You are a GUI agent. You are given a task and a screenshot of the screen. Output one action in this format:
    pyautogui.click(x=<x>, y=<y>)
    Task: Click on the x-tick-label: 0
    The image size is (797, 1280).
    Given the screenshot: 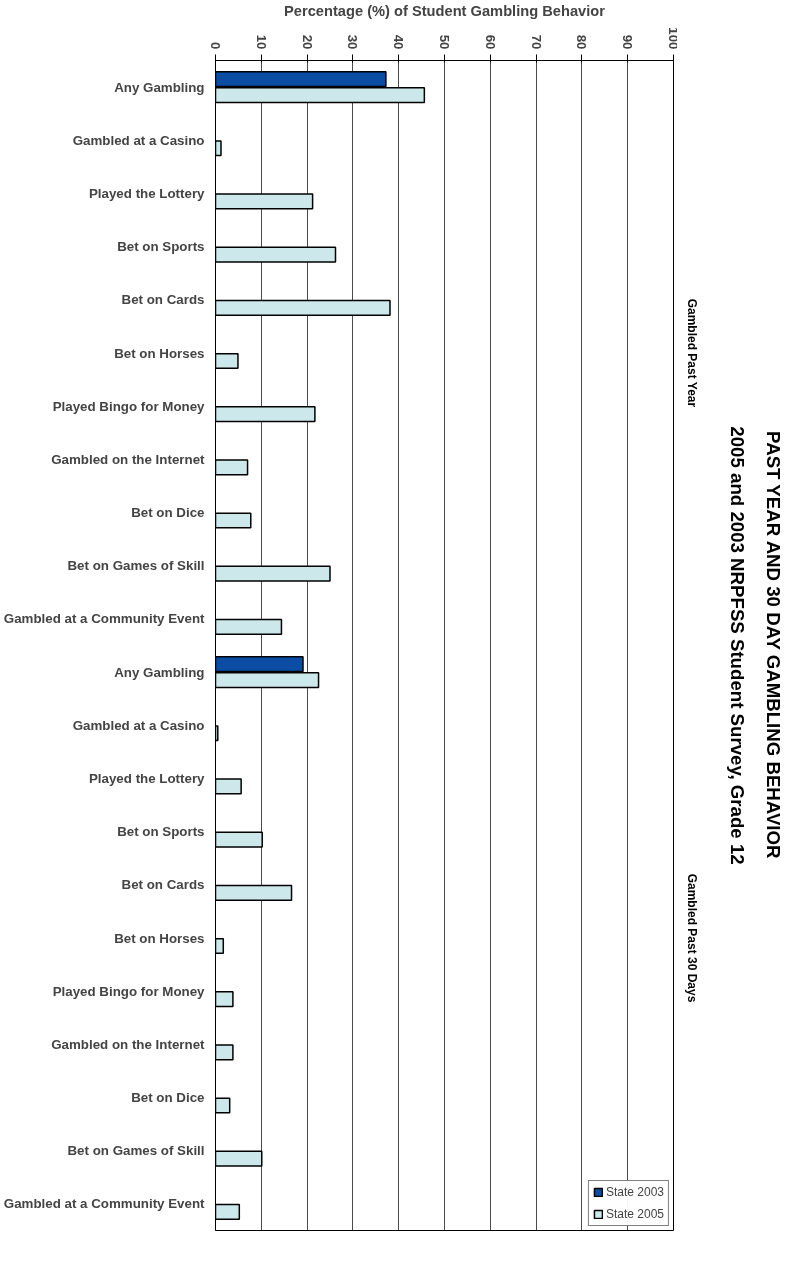 What is the action you would take?
    pyautogui.click(x=215, y=46)
    